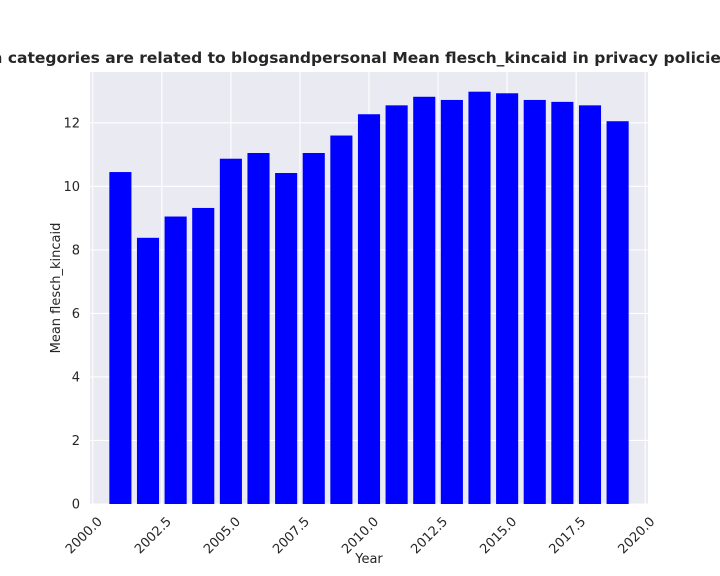 Image resolution: width=720 pixels, height=576 pixels. Describe the element at coordinates (429, 535) in the screenshot. I see `x-tick-label: 2012.5` at that location.